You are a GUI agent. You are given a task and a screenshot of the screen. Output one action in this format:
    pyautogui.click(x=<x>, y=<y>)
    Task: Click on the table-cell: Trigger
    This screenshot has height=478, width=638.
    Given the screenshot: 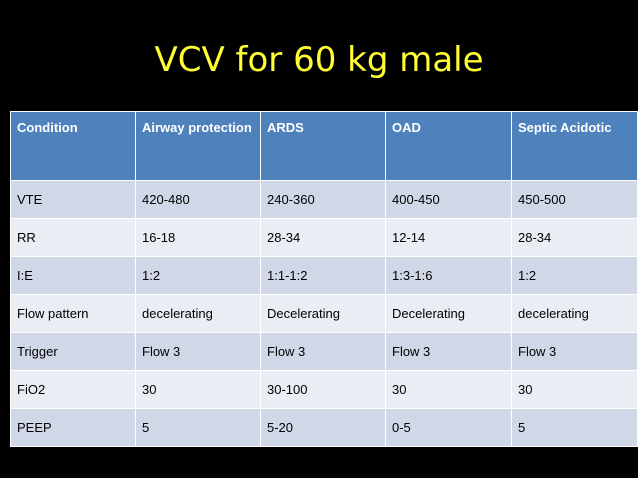 What is the action you would take?
    pyautogui.click(x=73, y=351)
    